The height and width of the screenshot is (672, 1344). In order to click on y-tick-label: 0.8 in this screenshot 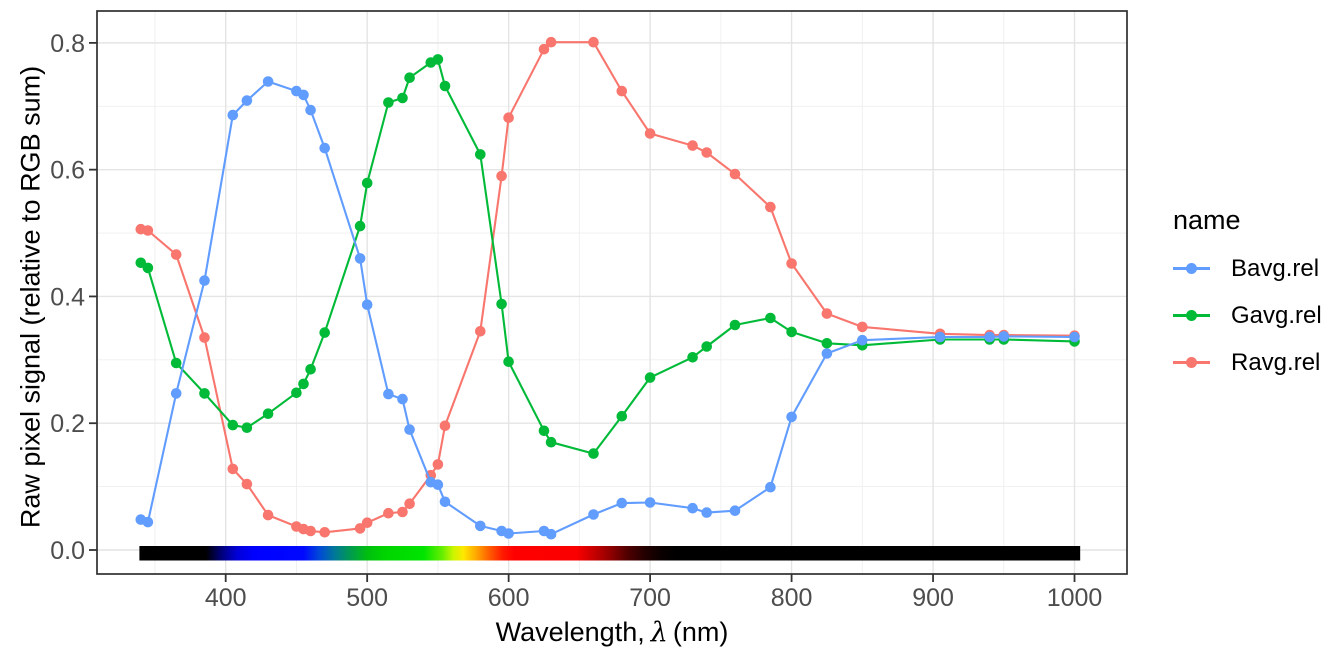, I will do `click(67, 44)`.